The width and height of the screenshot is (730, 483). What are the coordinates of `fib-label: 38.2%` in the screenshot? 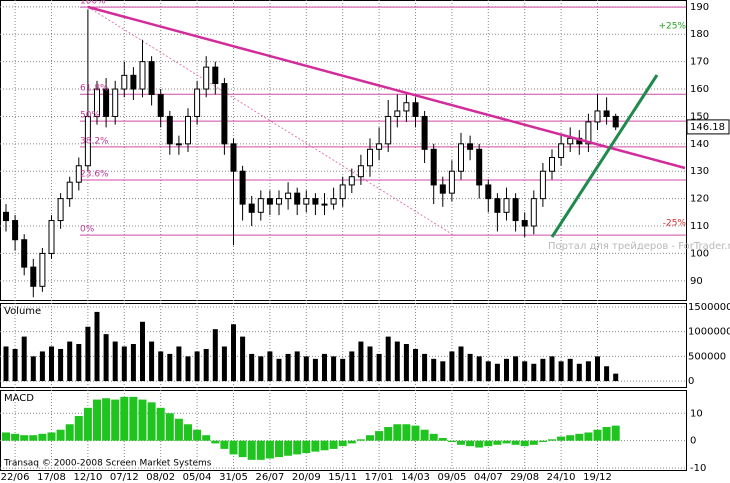 It's located at (94, 141).